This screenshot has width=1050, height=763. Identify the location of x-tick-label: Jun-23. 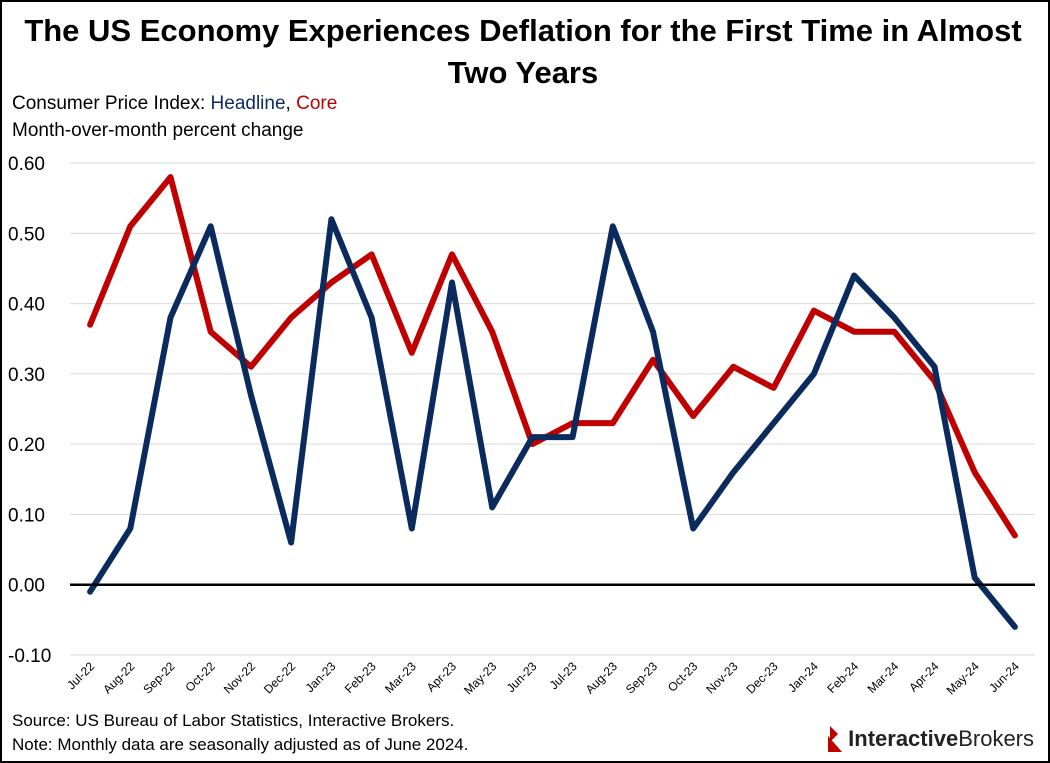
(522, 677).